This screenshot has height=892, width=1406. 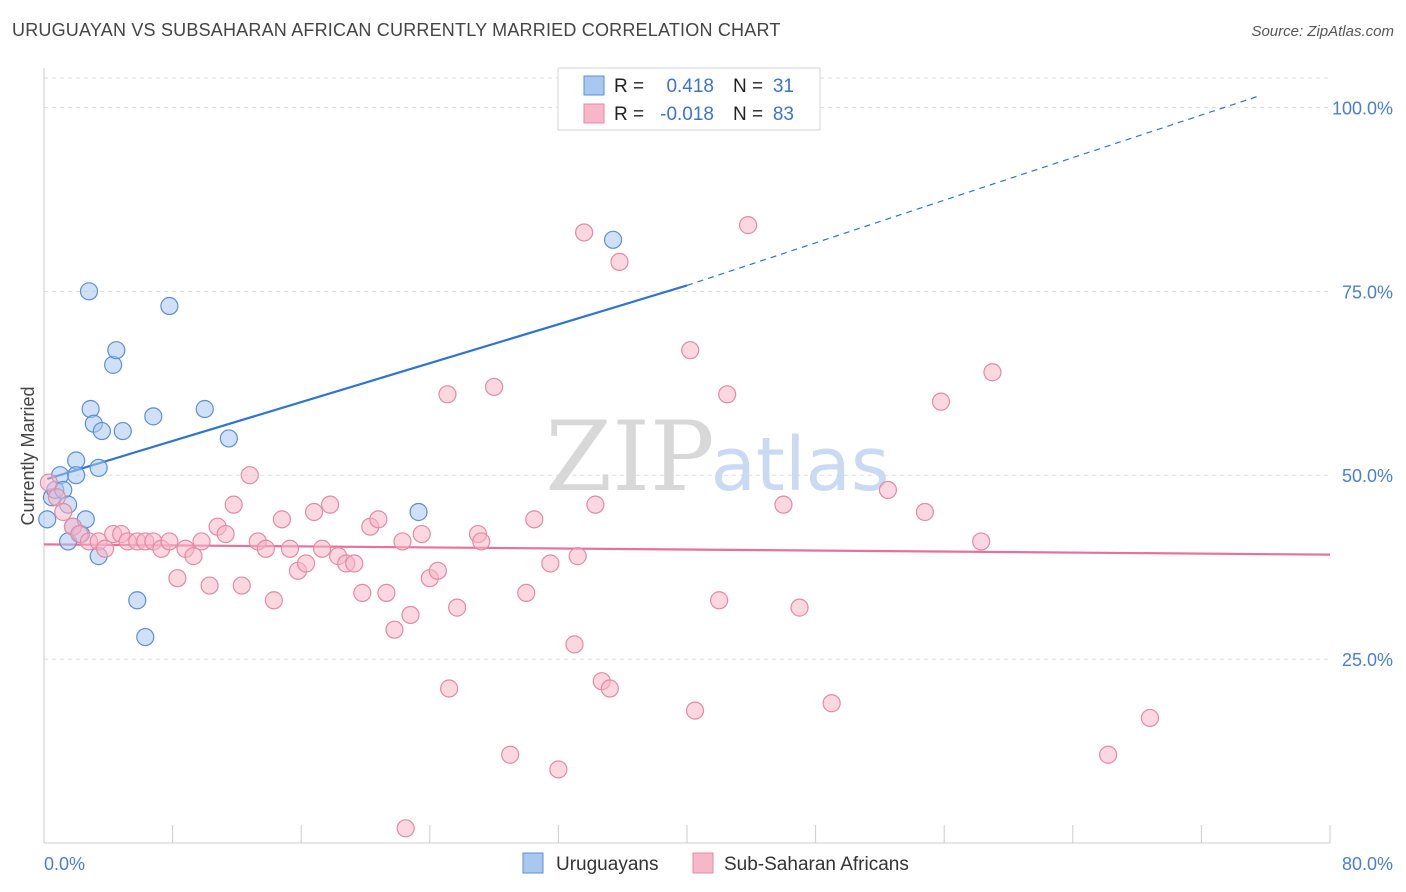 I want to click on legend-r-label-2: R =, so click(x=629, y=114).